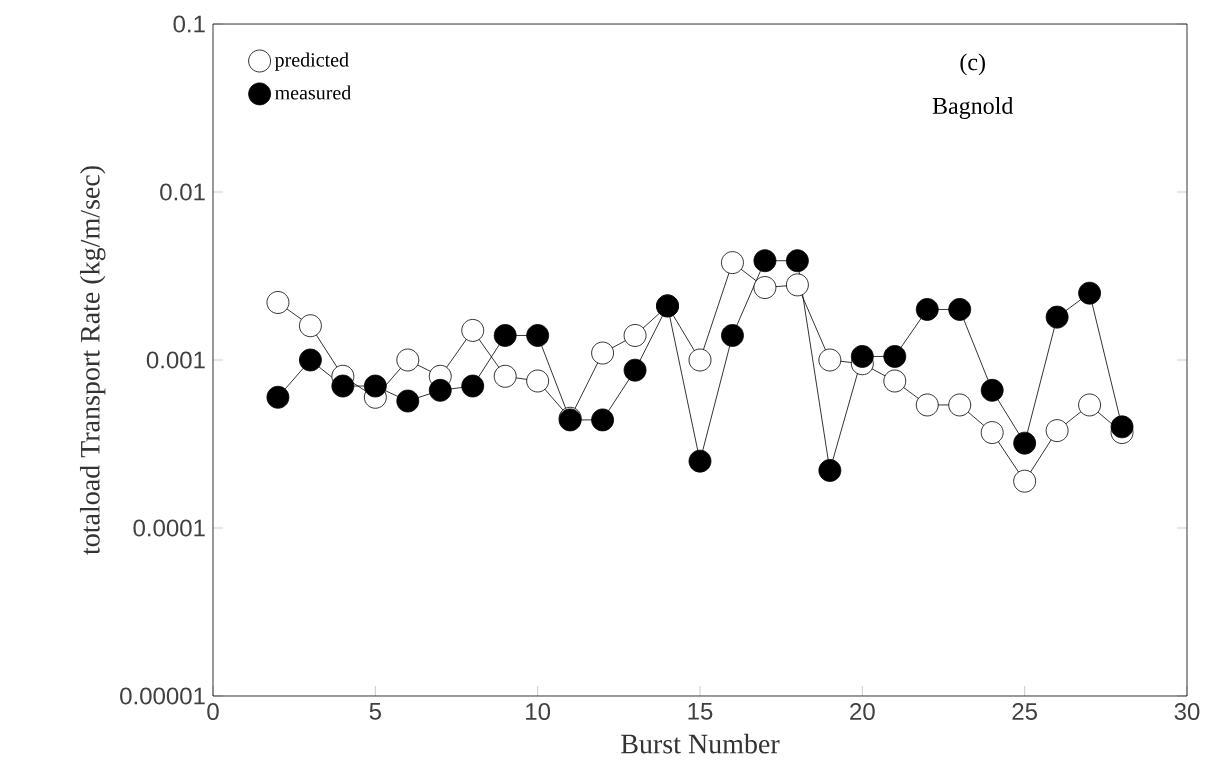  Describe the element at coordinates (175, 360) in the screenshot. I see `y-tick-label: 0.001` at that location.